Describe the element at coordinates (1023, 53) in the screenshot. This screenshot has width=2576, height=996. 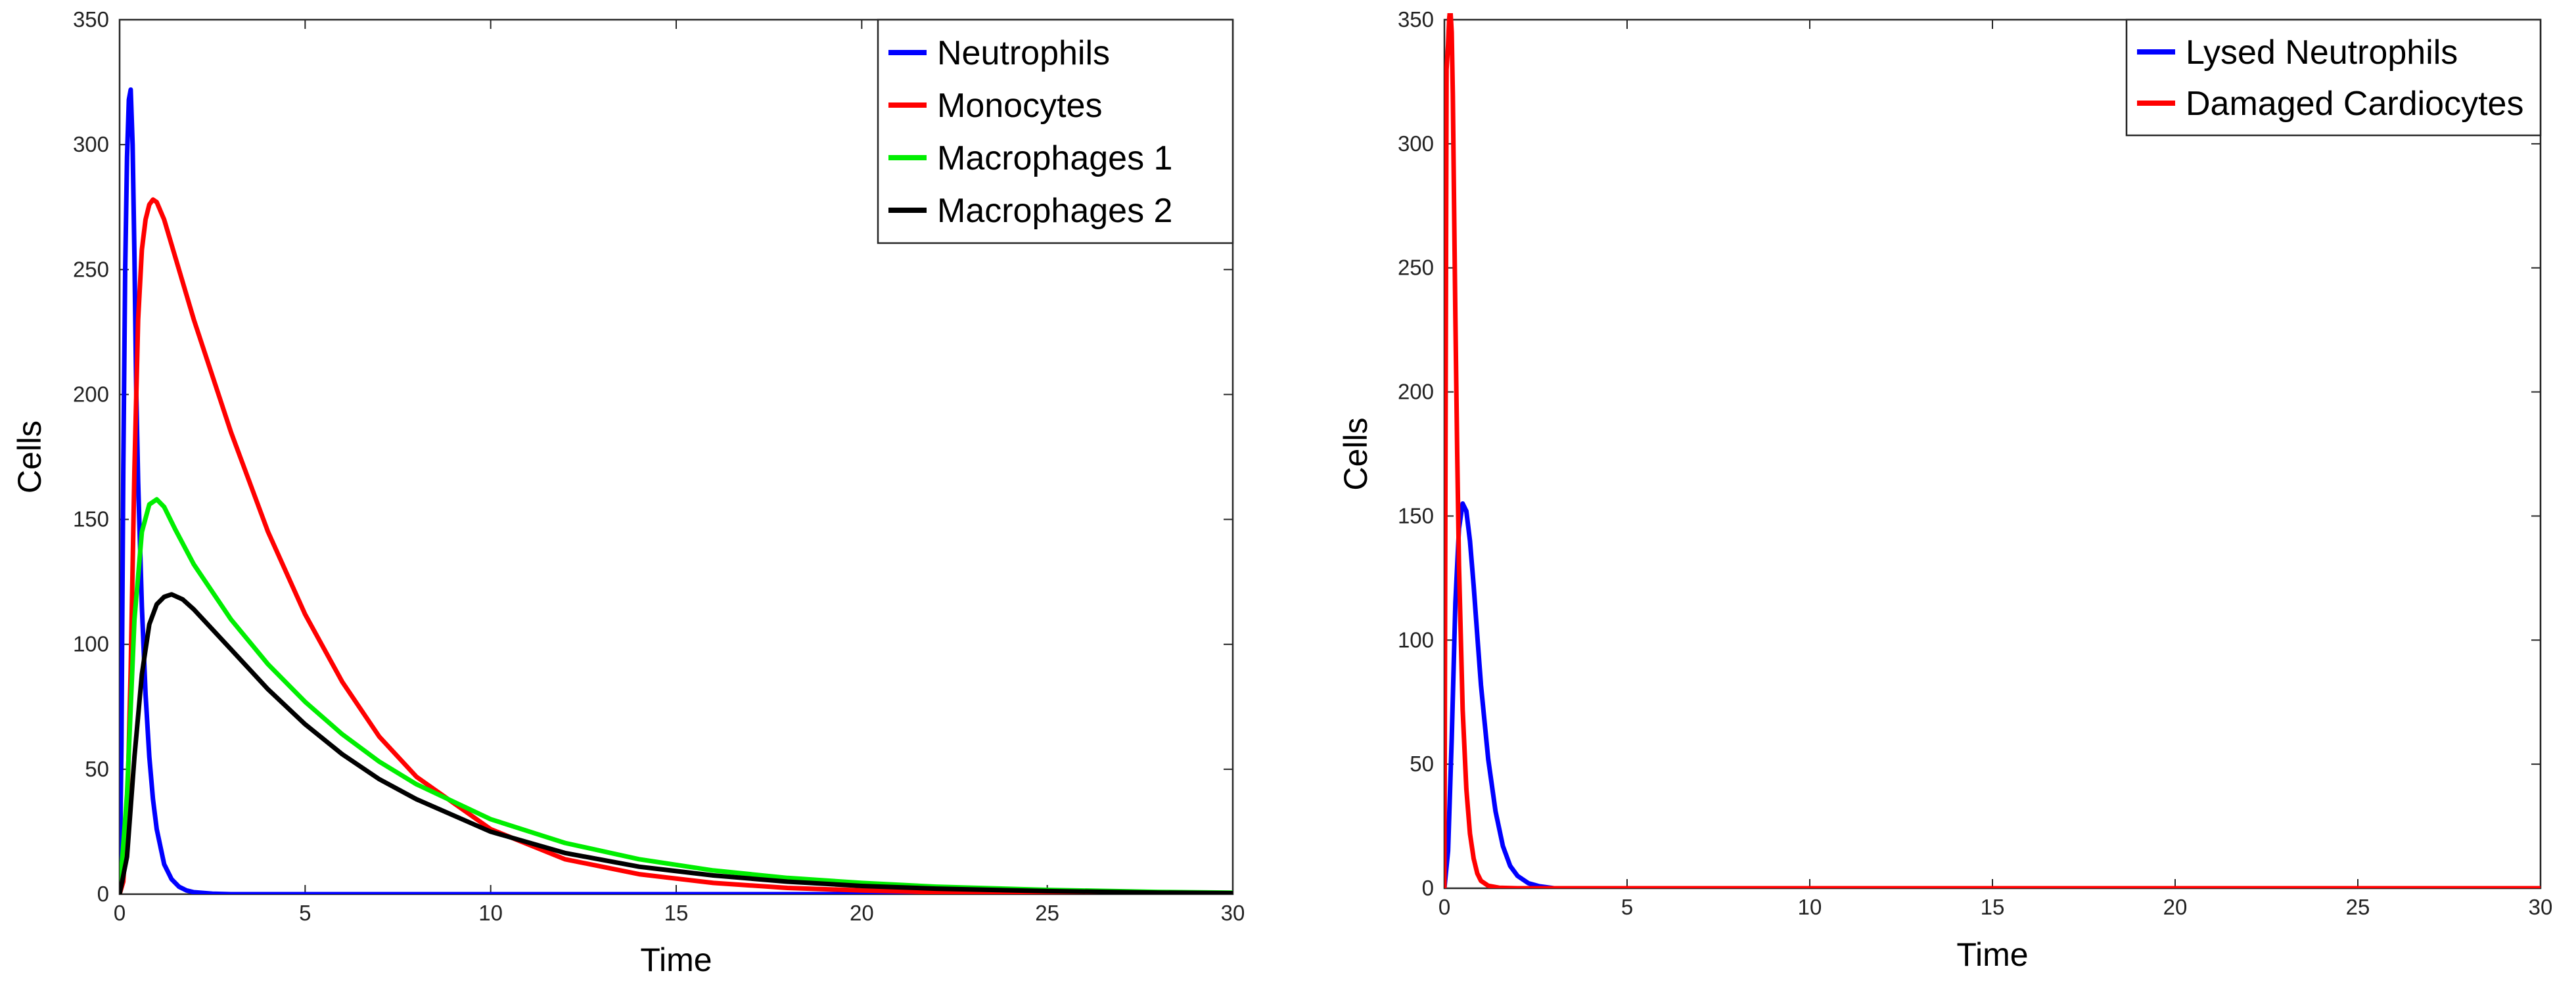
I see `legend-label: Neutrophils` at that location.